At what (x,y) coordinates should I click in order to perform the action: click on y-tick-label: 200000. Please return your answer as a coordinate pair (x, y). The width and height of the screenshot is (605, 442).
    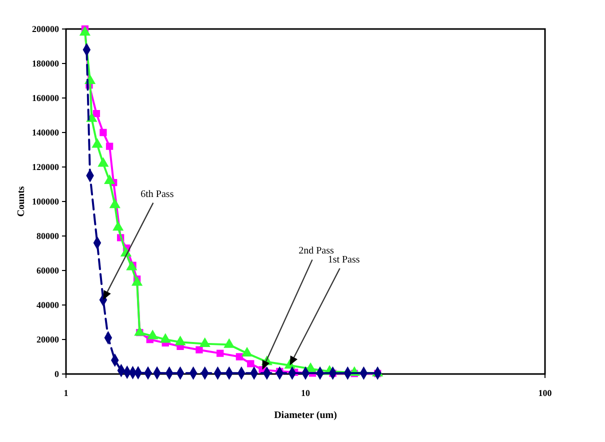
    Looking at the image, I should click on (46, 29).